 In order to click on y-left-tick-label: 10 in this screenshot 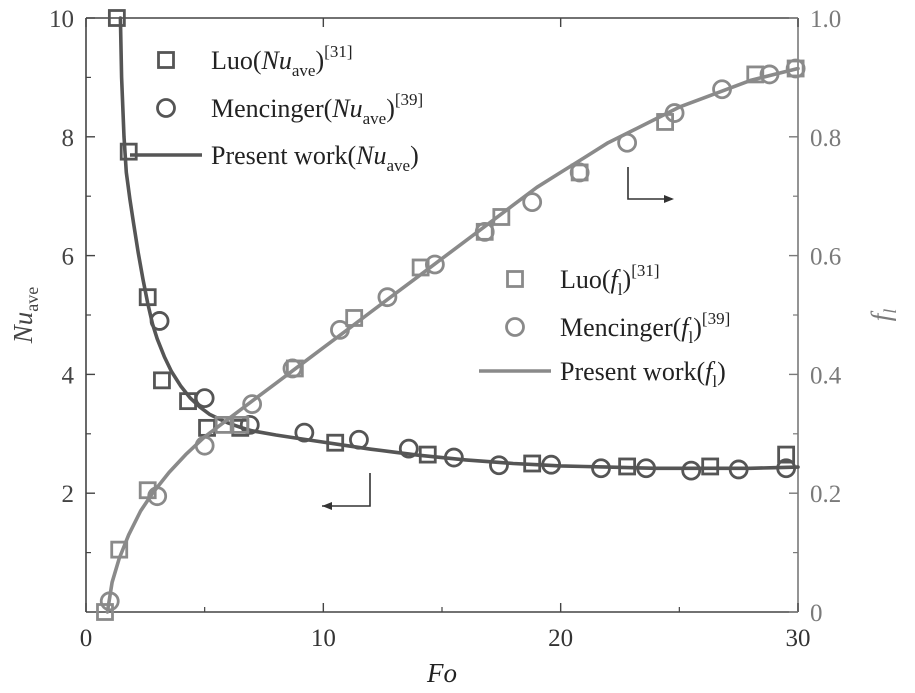, I will do `click(61, 19)`.